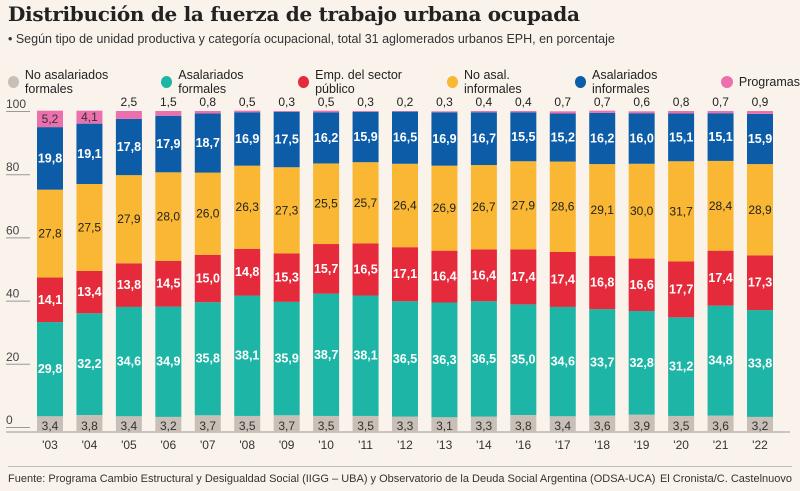  What do you see at coordinates (50, 445) in the screenshot?
I see `x-tick-label: '03` at bounding box center [50, 445].